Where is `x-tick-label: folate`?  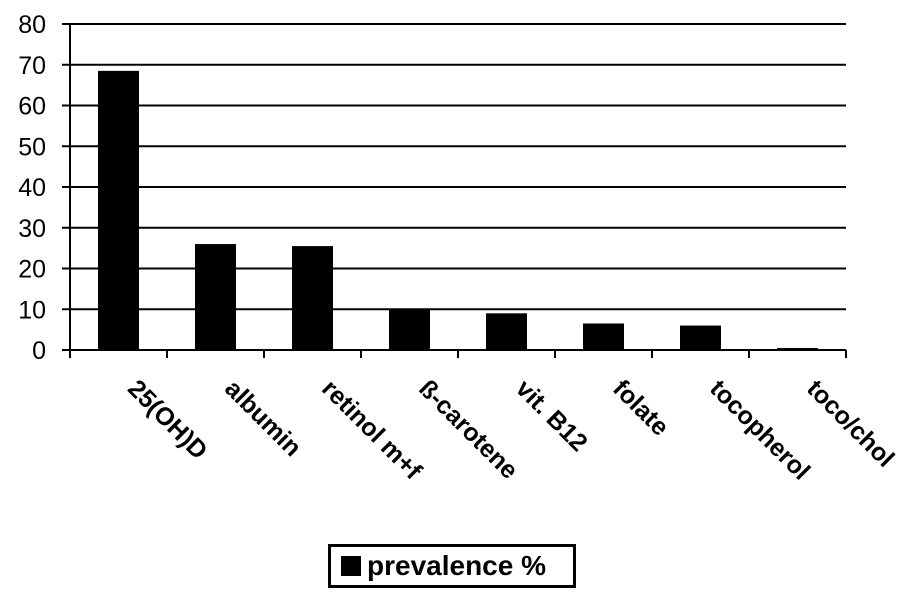 x-tick-label: folate is located at coordinates (640, 407).